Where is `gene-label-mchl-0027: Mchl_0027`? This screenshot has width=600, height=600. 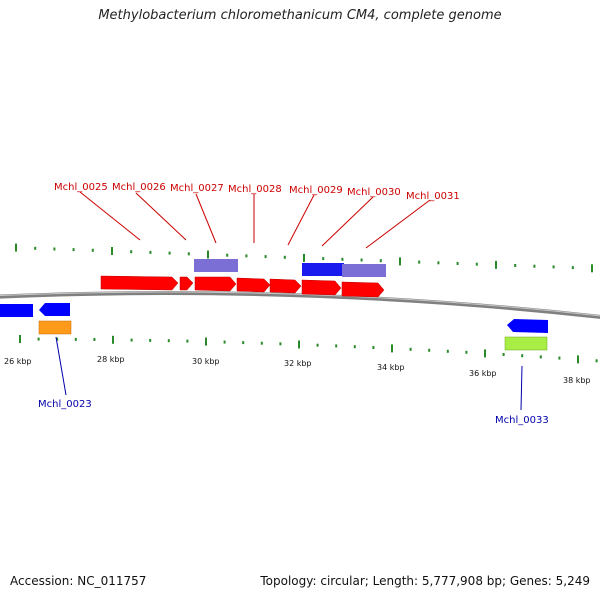
gene-label-mchl-0027: Mchl_0027 is located at coordinates (197, 188).